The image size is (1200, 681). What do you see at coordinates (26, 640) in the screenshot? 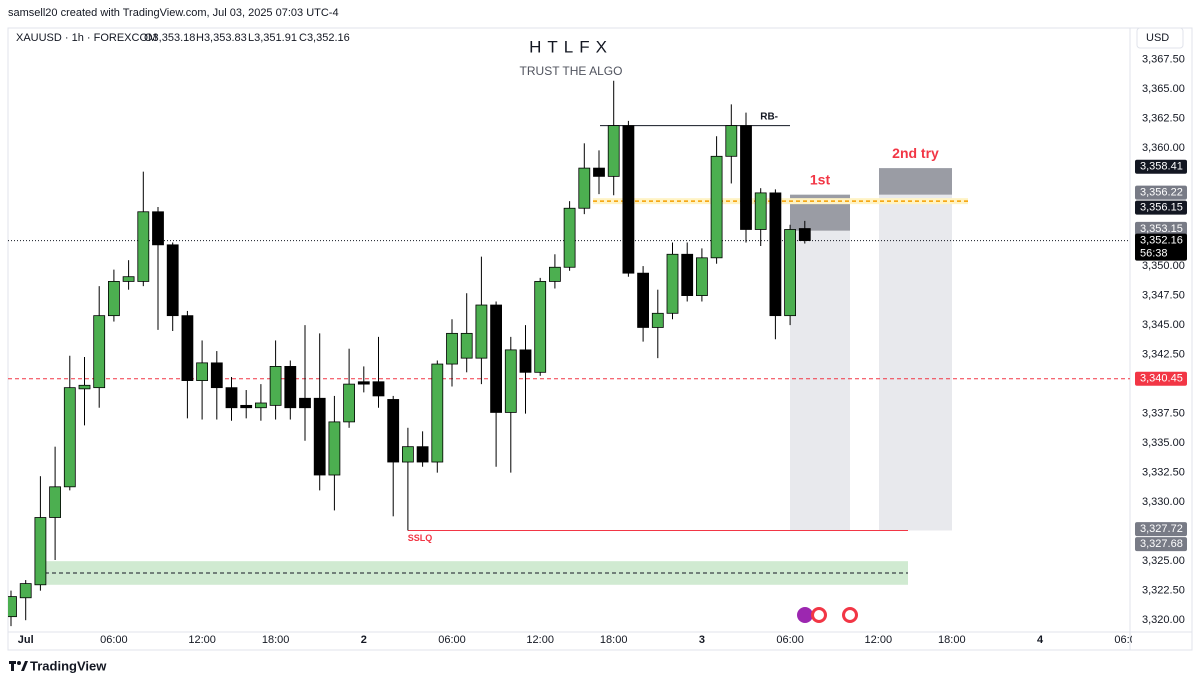
I see `x-tick-label: Jul` at bounding box center [26, 640].